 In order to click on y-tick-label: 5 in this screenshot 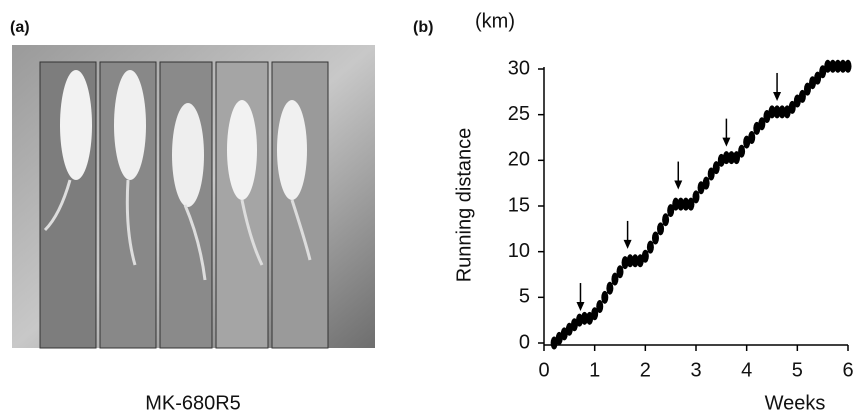, I will do `click(524, 297)`.